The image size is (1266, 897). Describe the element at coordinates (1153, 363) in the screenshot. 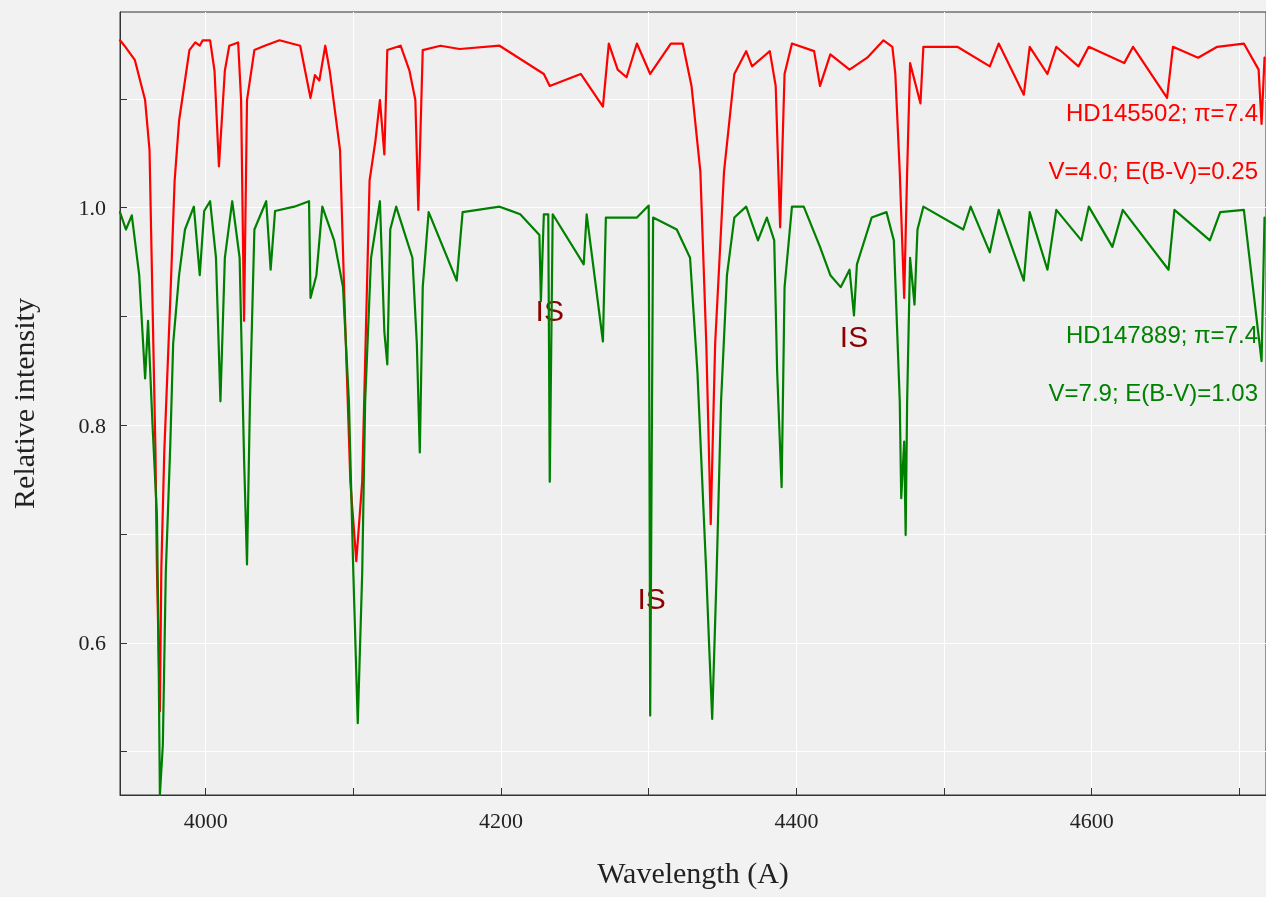

I see `text: HD147889; π=7.4 V=7.9; E(B-V)=1.03` at that location.